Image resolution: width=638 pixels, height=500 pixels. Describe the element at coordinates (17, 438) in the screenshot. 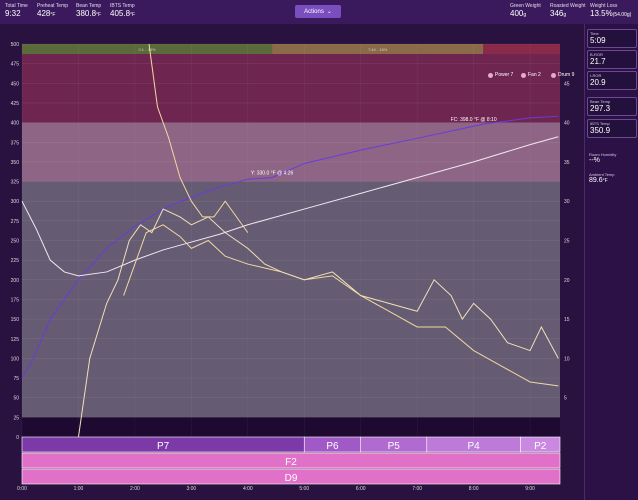

I see `y-tick-label: 0` at that location.